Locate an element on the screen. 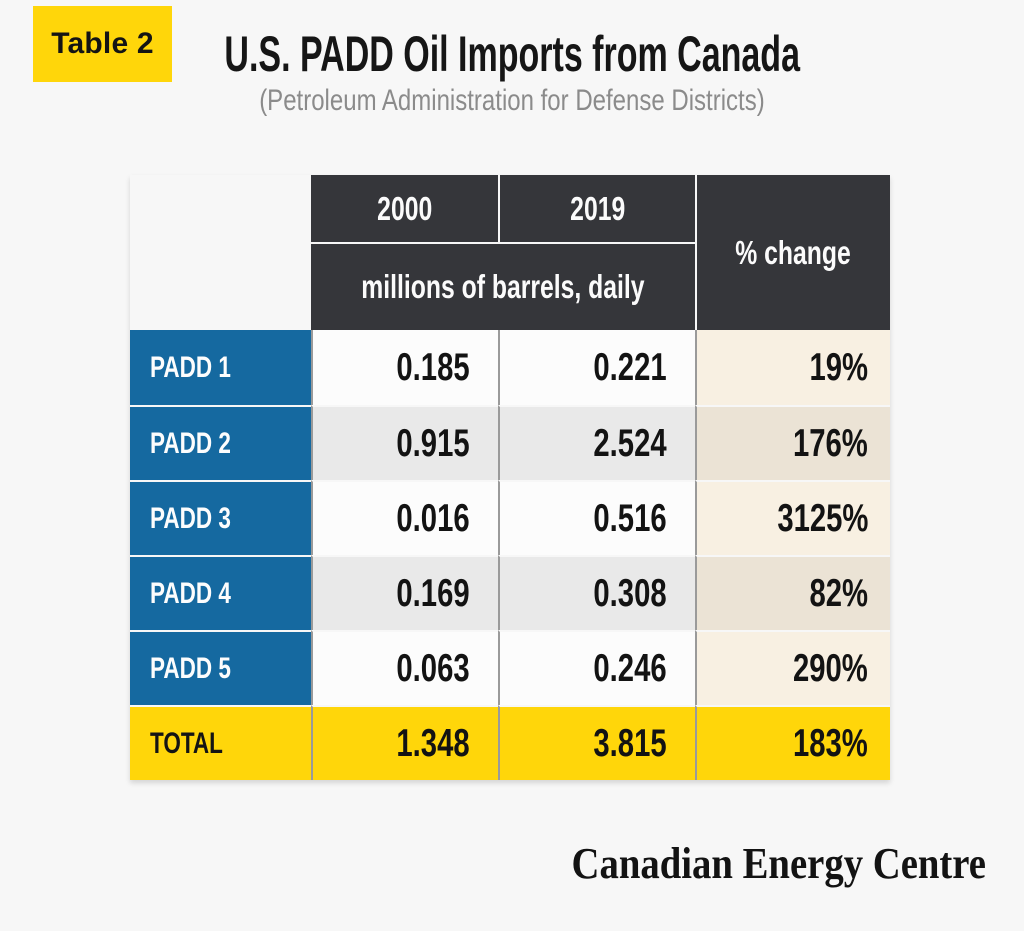 The width and height of the screenshot is (1024, 931). row-label-total: TOTAL is located at coordinates (220, 742).